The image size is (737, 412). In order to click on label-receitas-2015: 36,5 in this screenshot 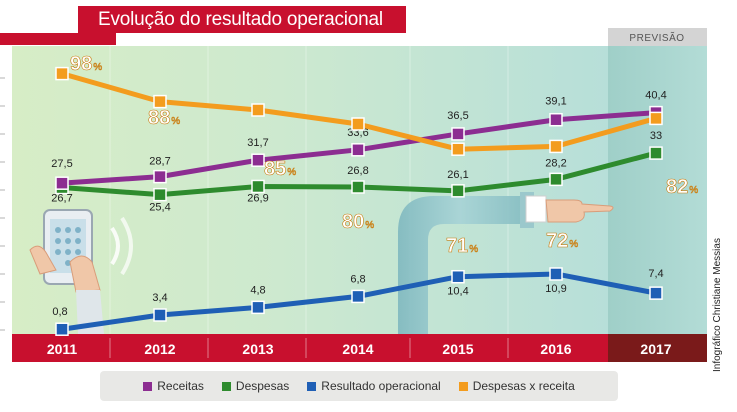, I will do `click(457, 116)`.